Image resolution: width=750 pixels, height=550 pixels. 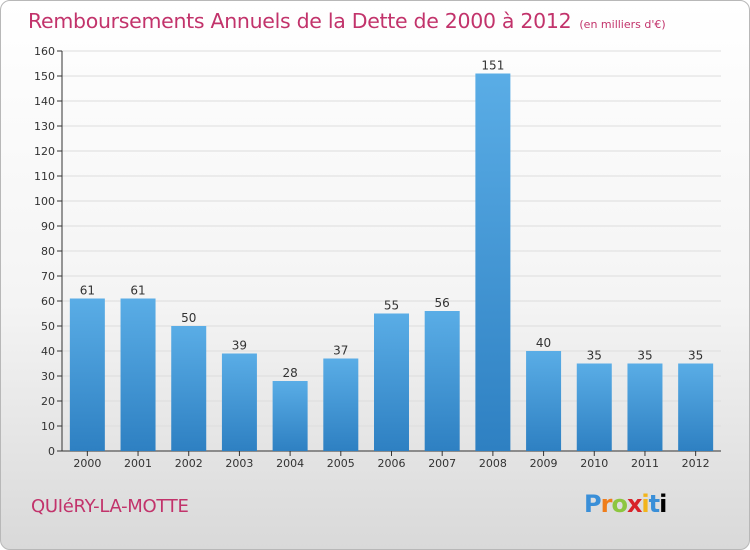 I want to click on x-tick-label: 2011, so click(x=645, y=463).